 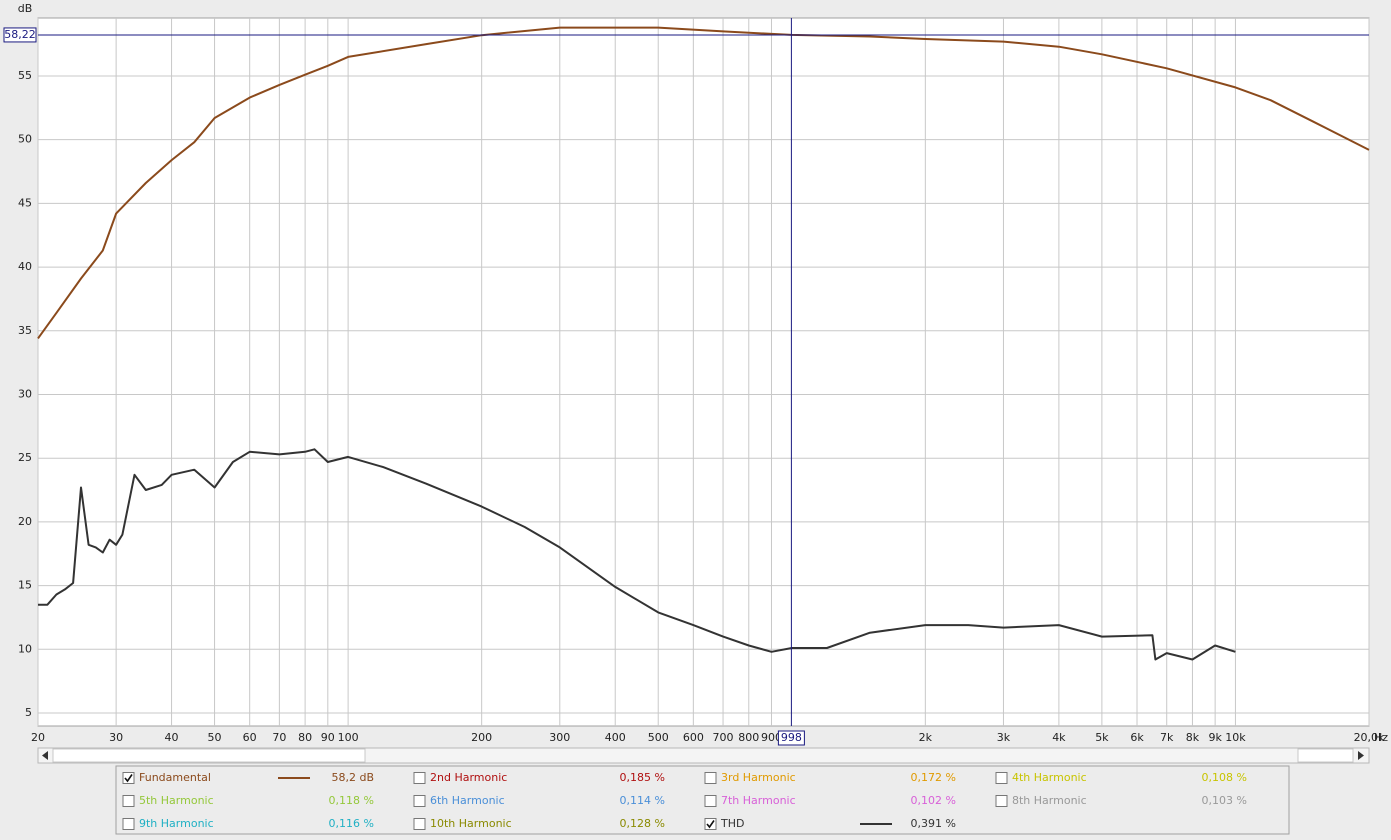 What do you see at coordinates (250, 737) in the screenshot?
I see `x-tick-label: 60` at bounding box center [250, 737].